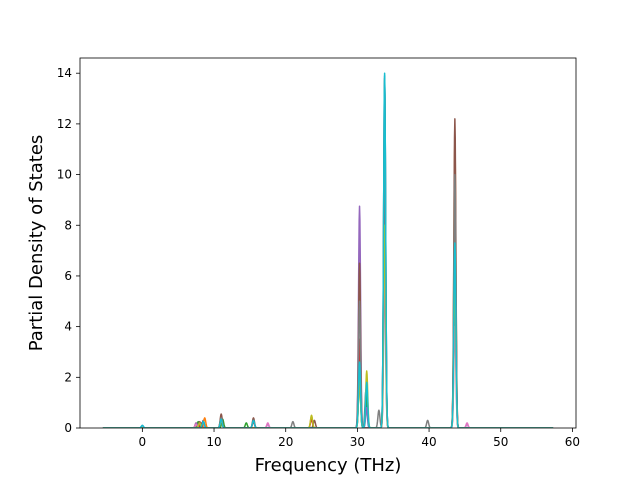  I want to click on y-tick-label: 2, so click(68, 377).